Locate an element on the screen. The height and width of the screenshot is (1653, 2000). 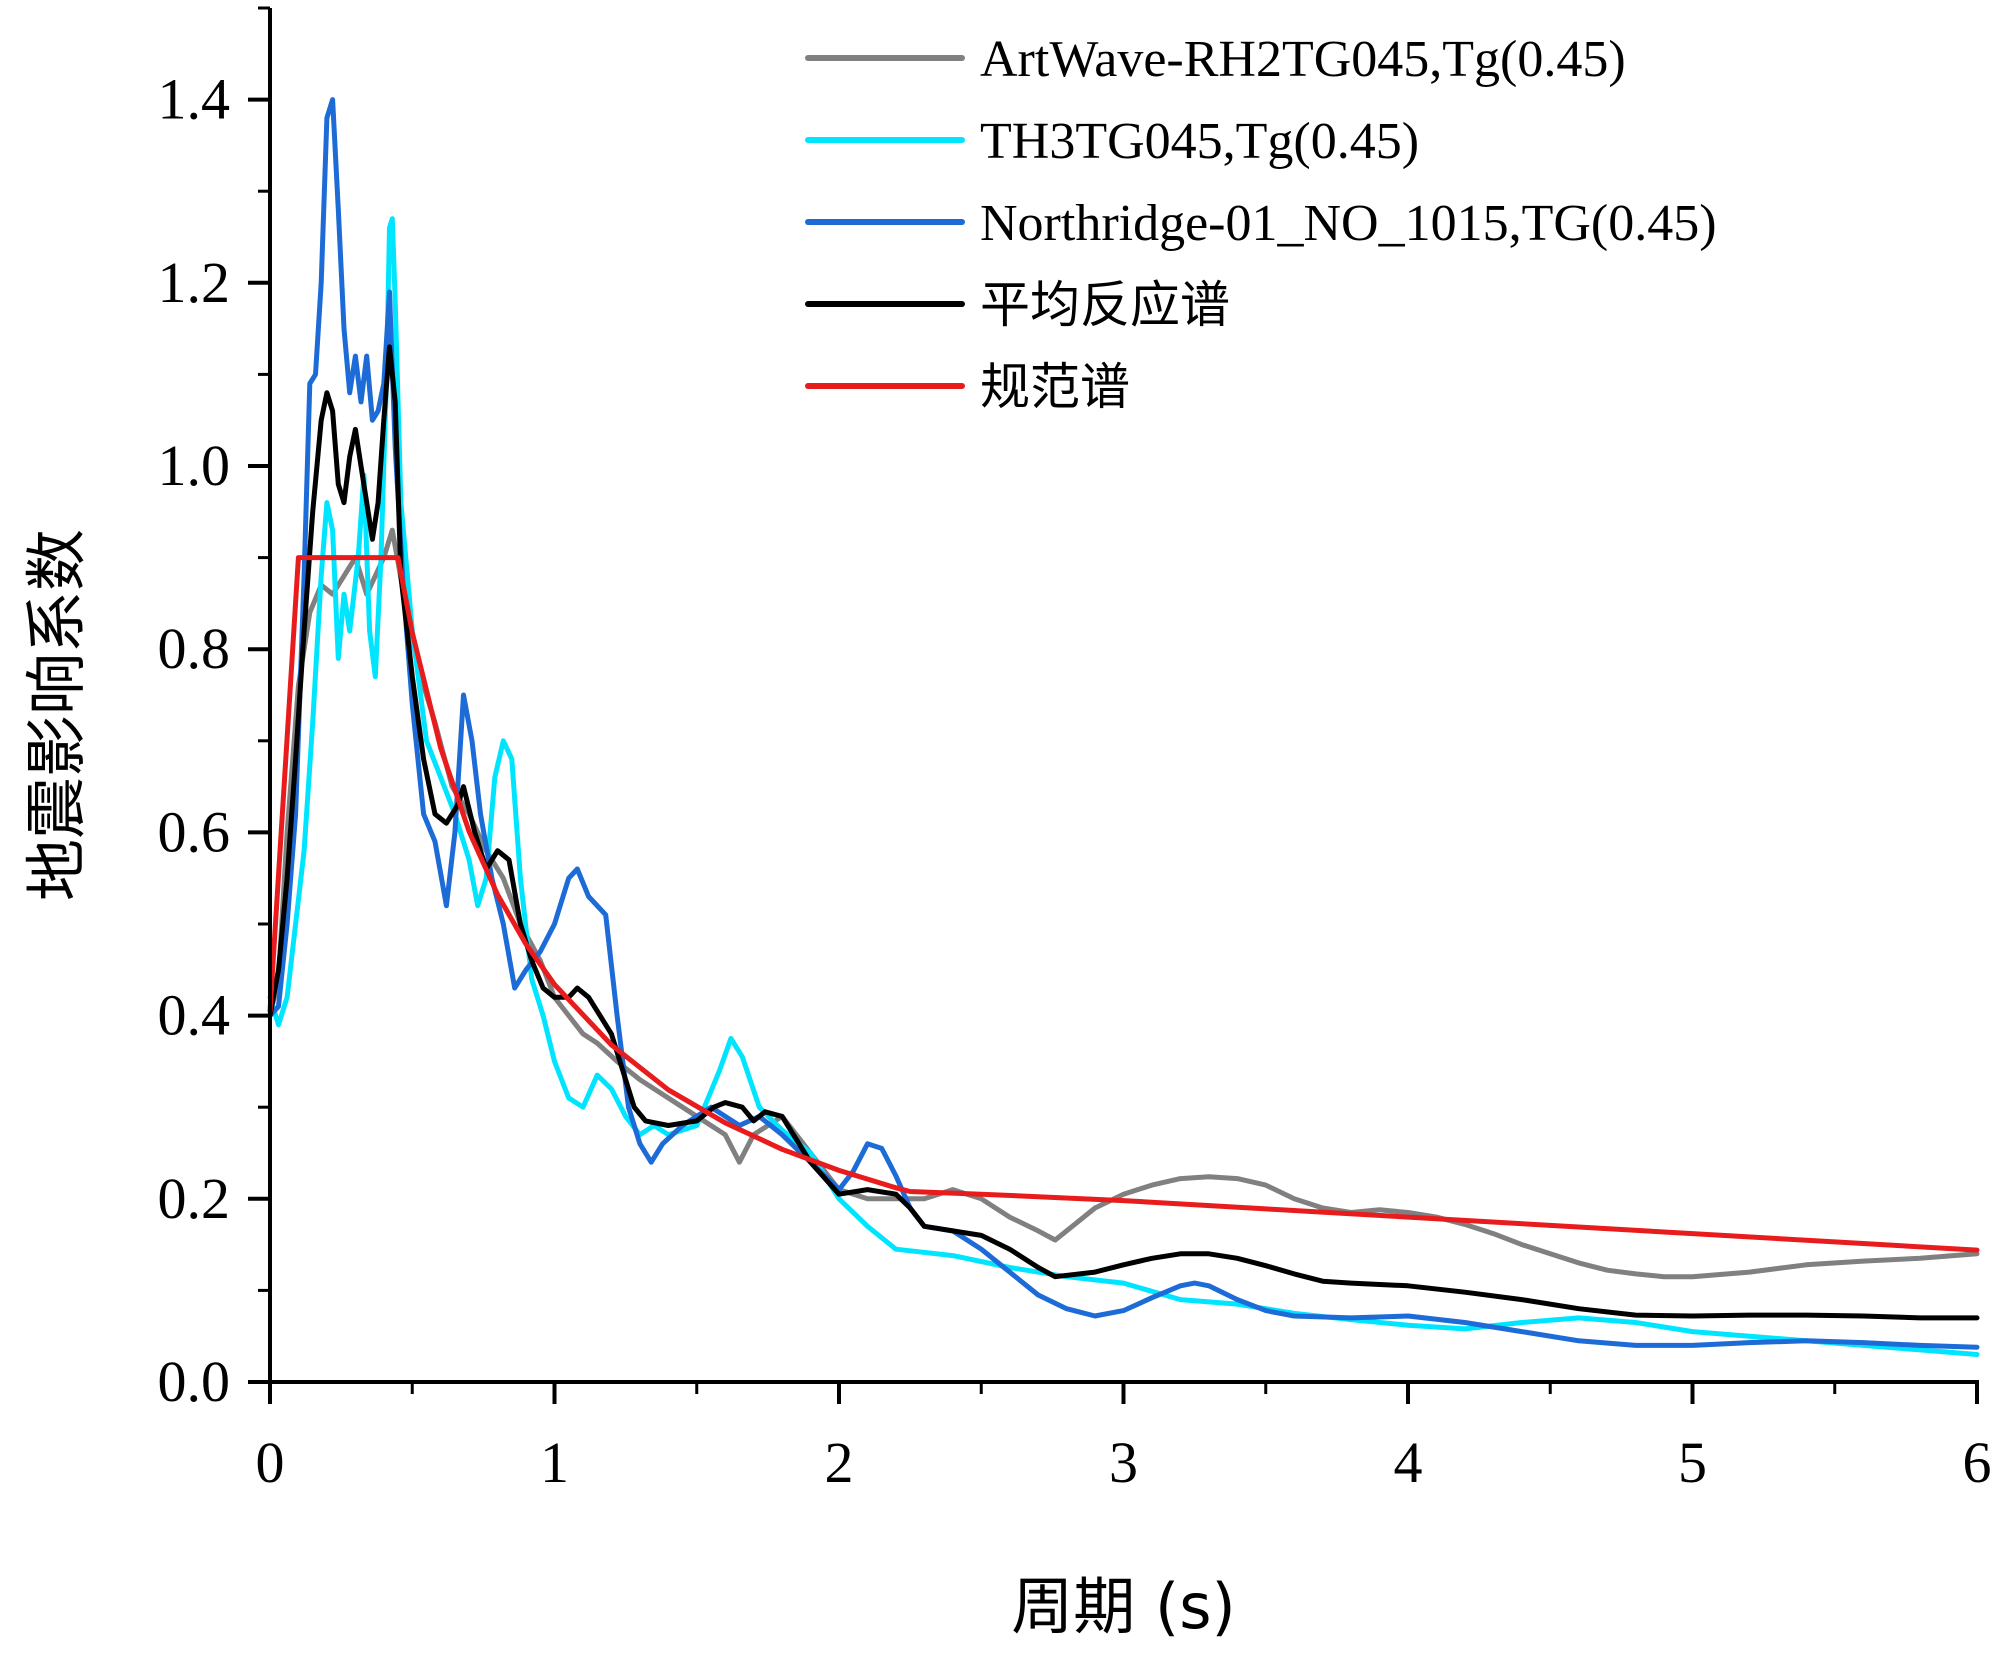
legend-label: Northridge-01_NO_1015,TG(0.45) is located at coordinates (1348, 223).